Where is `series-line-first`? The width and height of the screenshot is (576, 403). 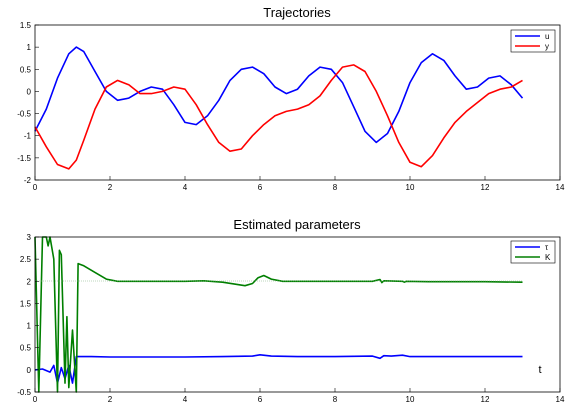
series-line-first is located at coordinates (278, 368).